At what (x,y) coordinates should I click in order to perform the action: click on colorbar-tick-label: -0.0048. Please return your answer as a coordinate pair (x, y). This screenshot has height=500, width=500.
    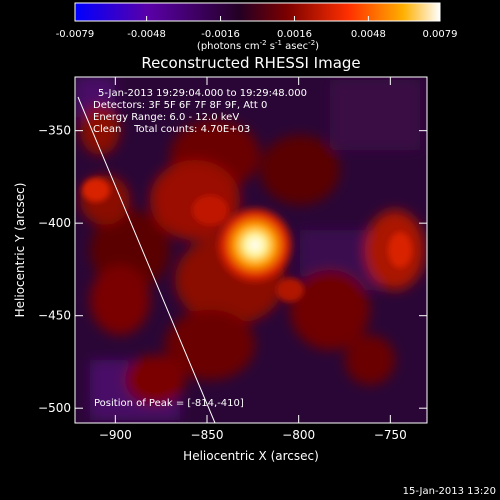
    Looking at the image, I should click on (146, 34).